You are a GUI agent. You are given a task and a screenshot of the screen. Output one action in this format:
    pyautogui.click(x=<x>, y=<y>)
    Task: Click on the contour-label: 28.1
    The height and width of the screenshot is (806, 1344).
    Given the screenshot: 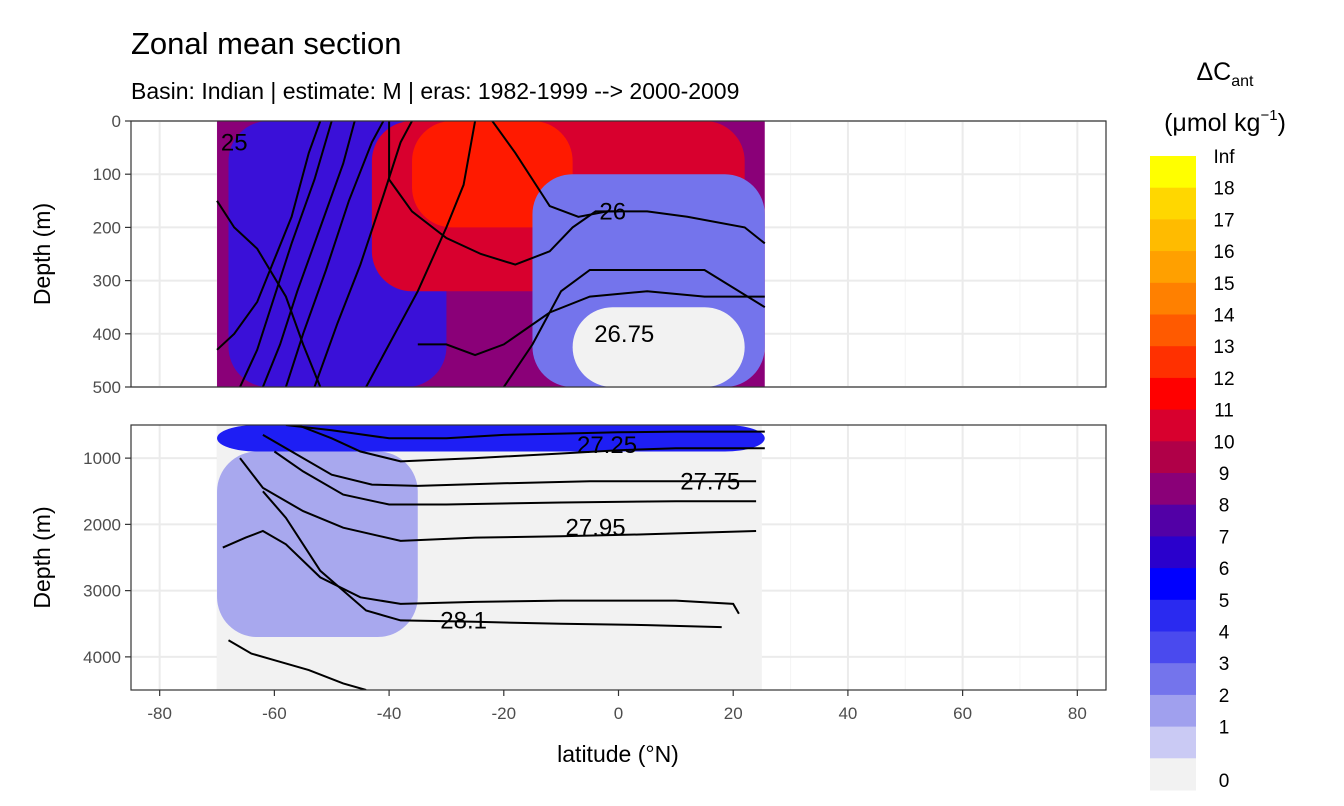 What is the action you would take?
    pyautogui.click(x=463, y=620)
    